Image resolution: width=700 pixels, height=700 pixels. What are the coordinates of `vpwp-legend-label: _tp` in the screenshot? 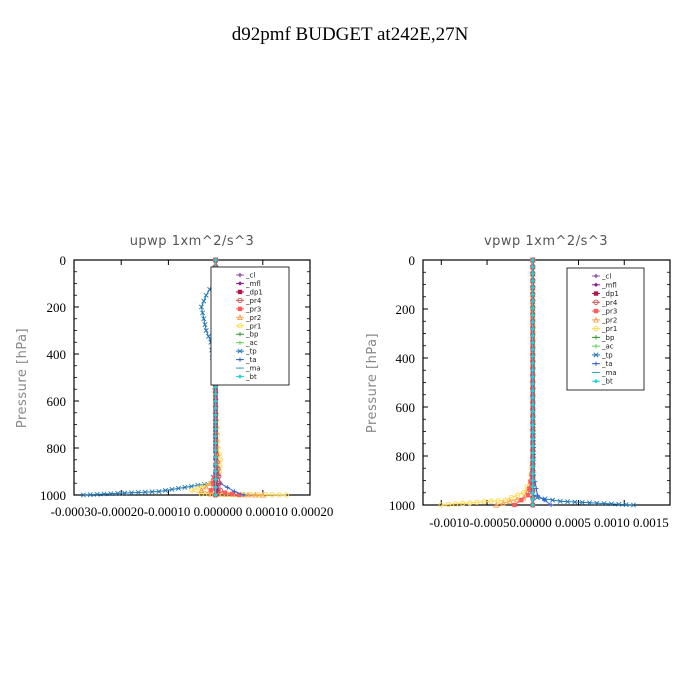 It's located at (607, 355).